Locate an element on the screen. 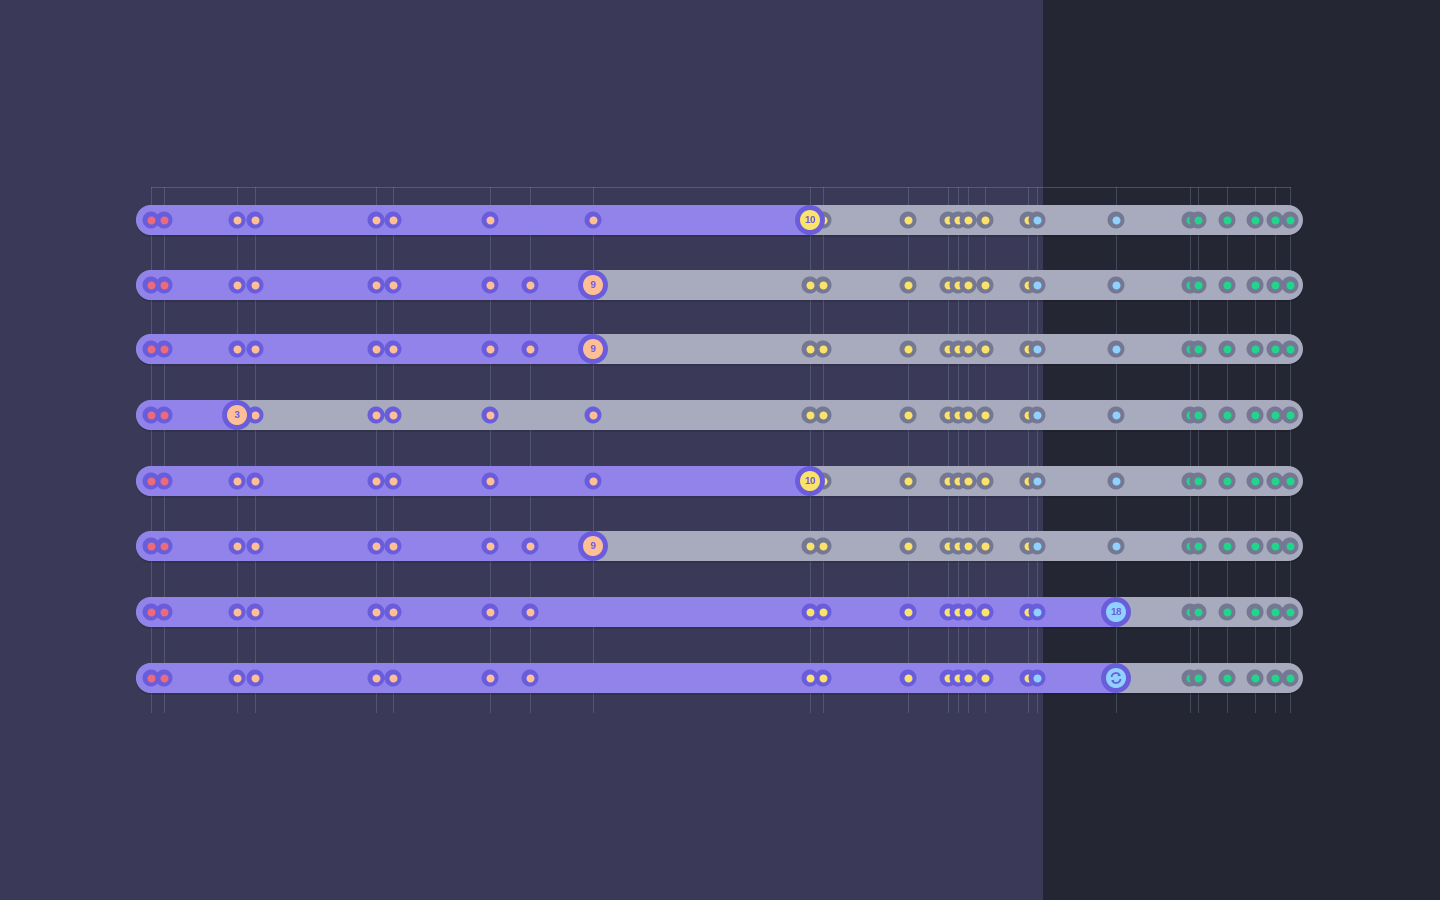 Image resolution: width=1440 pixels, height=900 pixels. progress-row: 10 is located at coordinates (719, 220).